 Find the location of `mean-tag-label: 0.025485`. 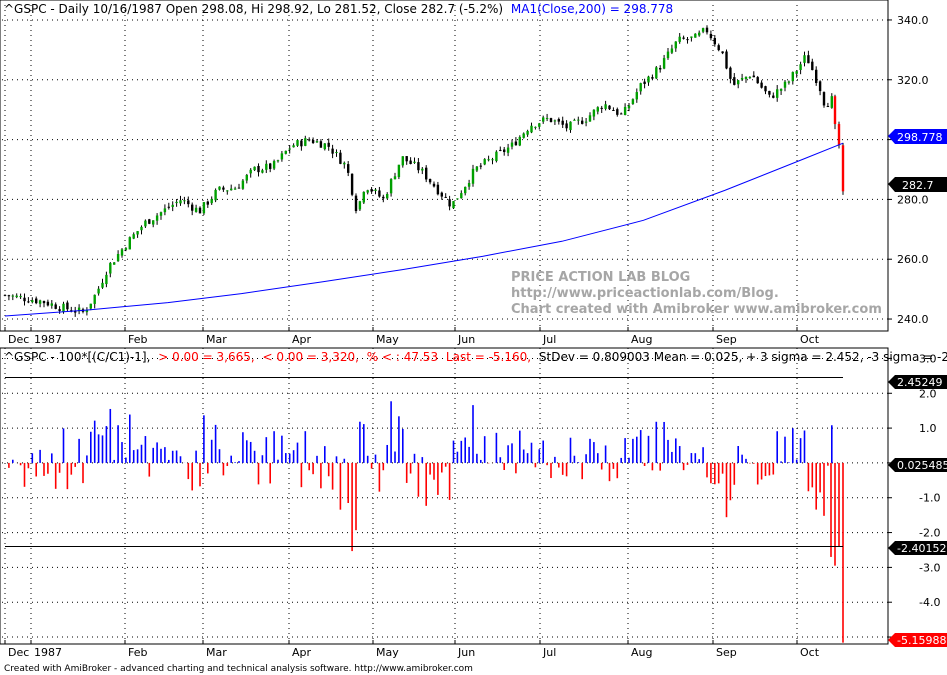

mean-tag-label: 0.025485 is located at coordinates (922, 465).